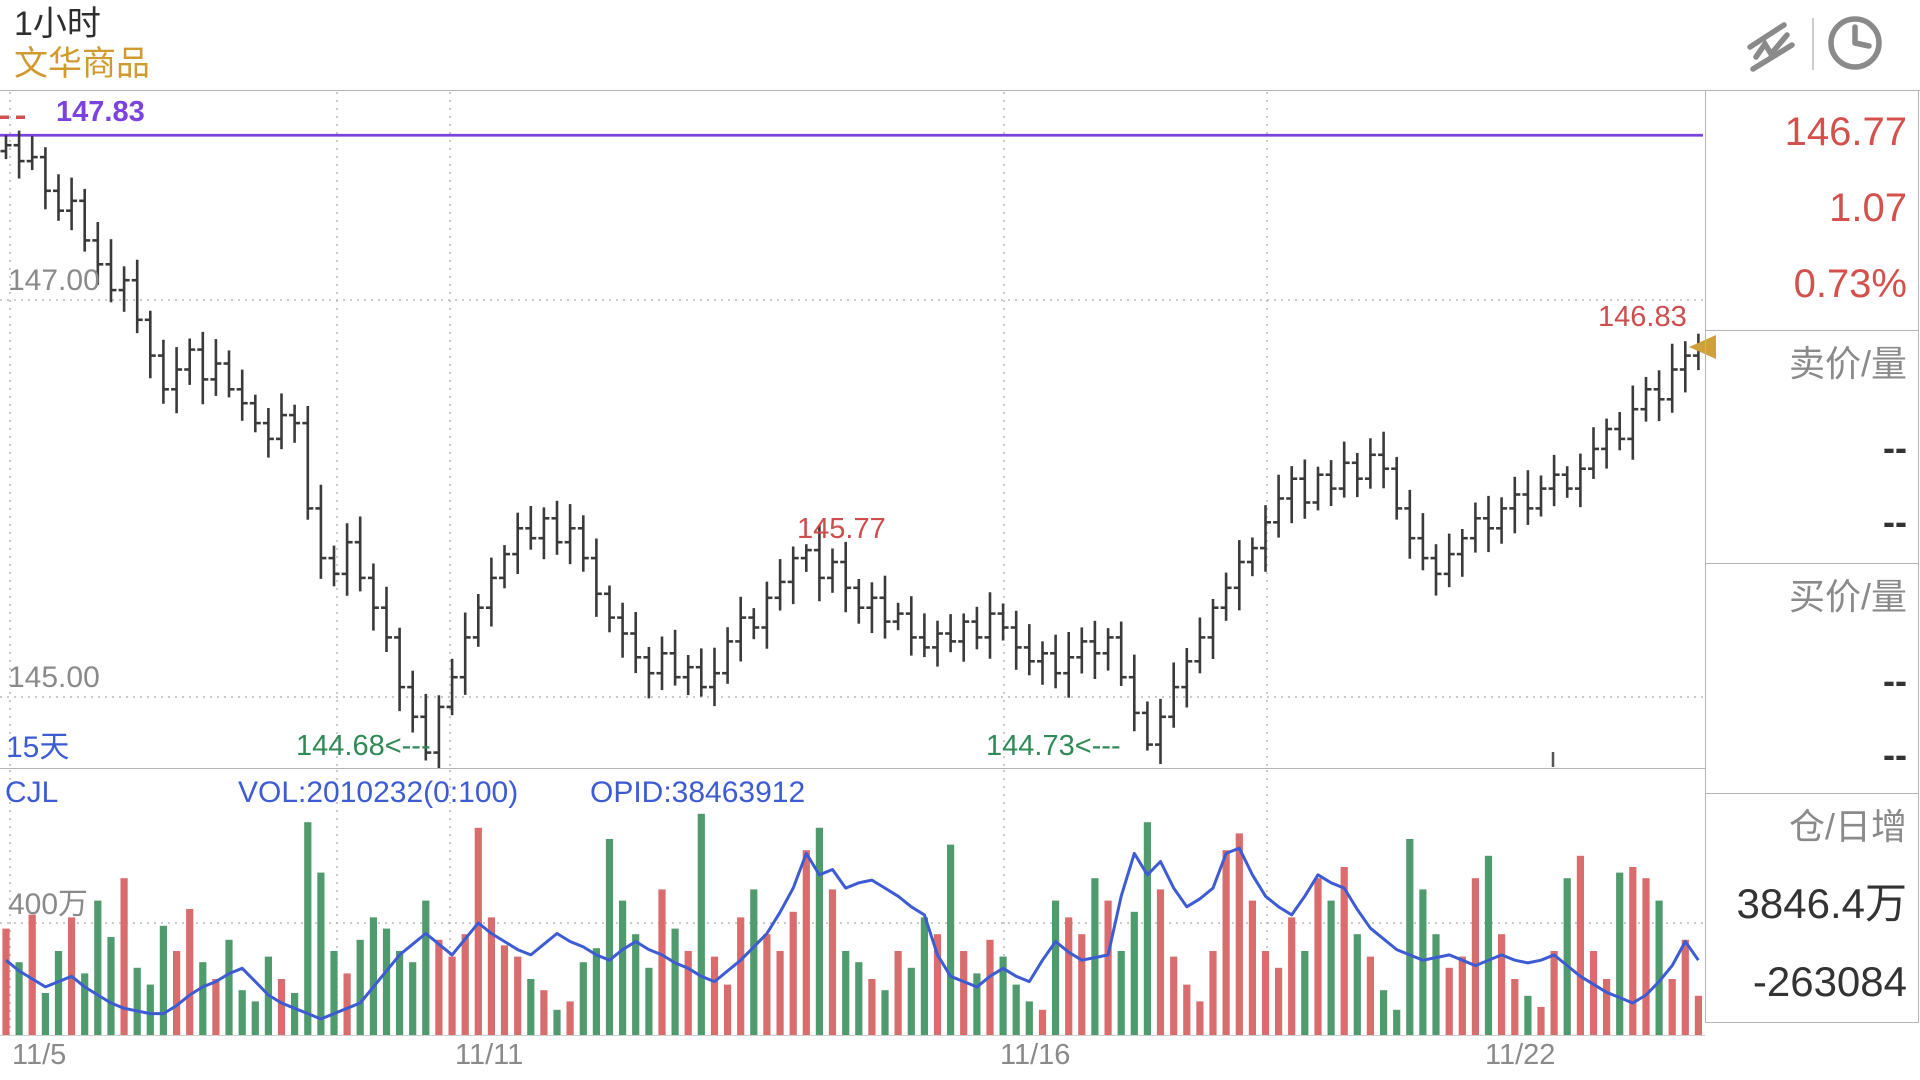 The image size is (1920, 1080). I want to click on chart-top-border, so click(960, 90).